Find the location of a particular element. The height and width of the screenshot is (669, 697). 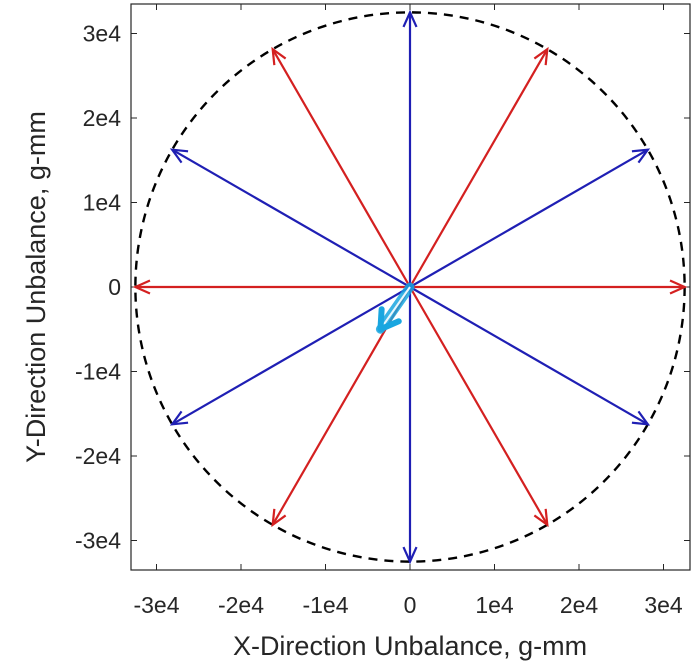

x-tick-label: 0 is located at coordinates (410, 605).